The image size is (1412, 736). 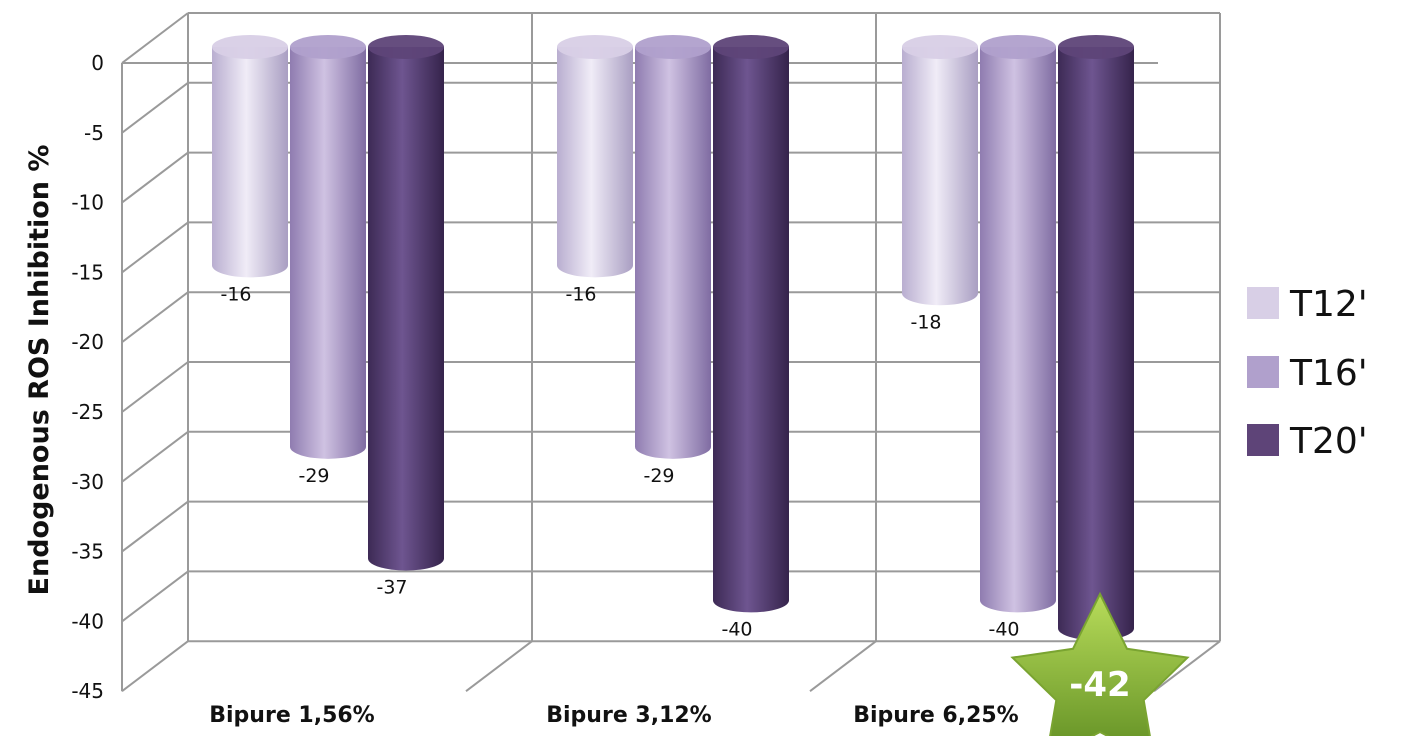 What do you see at coordinates (391, 588) in the screenshot?
I see `data-label: -37` at bounding box center [391, 588].